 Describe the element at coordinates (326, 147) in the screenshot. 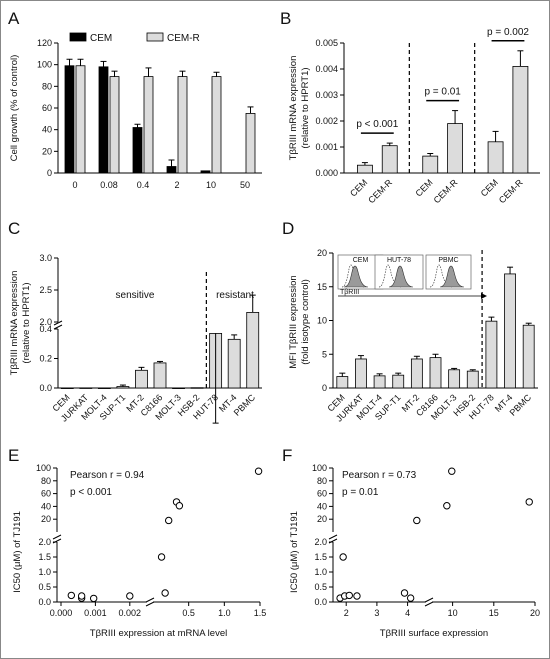

I see `y-tick-label: 0.001` at that location.